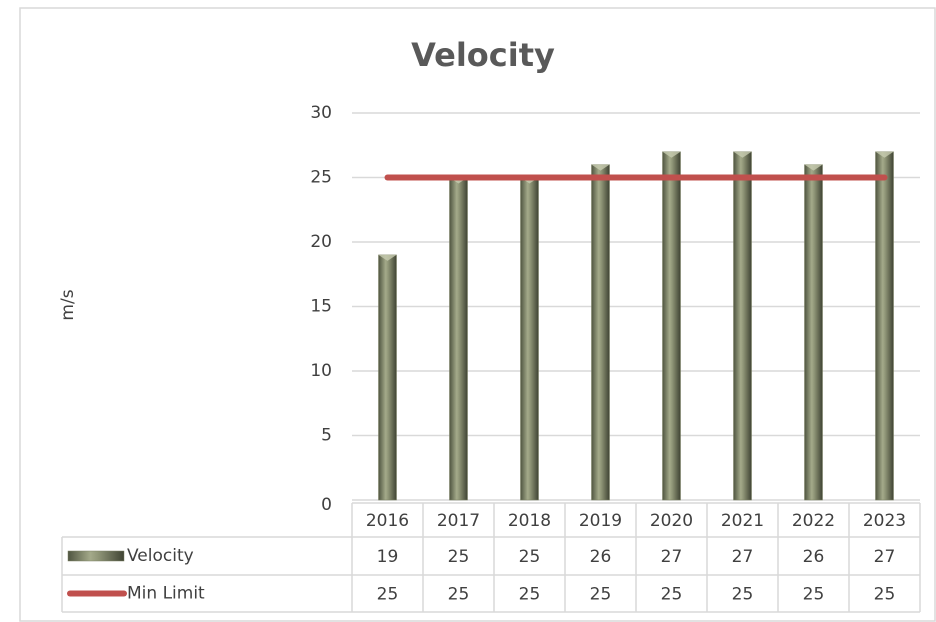 The width and height of the screenshot is (936, 622). I want to click on legend-label: Velocity, so click(160, 556).